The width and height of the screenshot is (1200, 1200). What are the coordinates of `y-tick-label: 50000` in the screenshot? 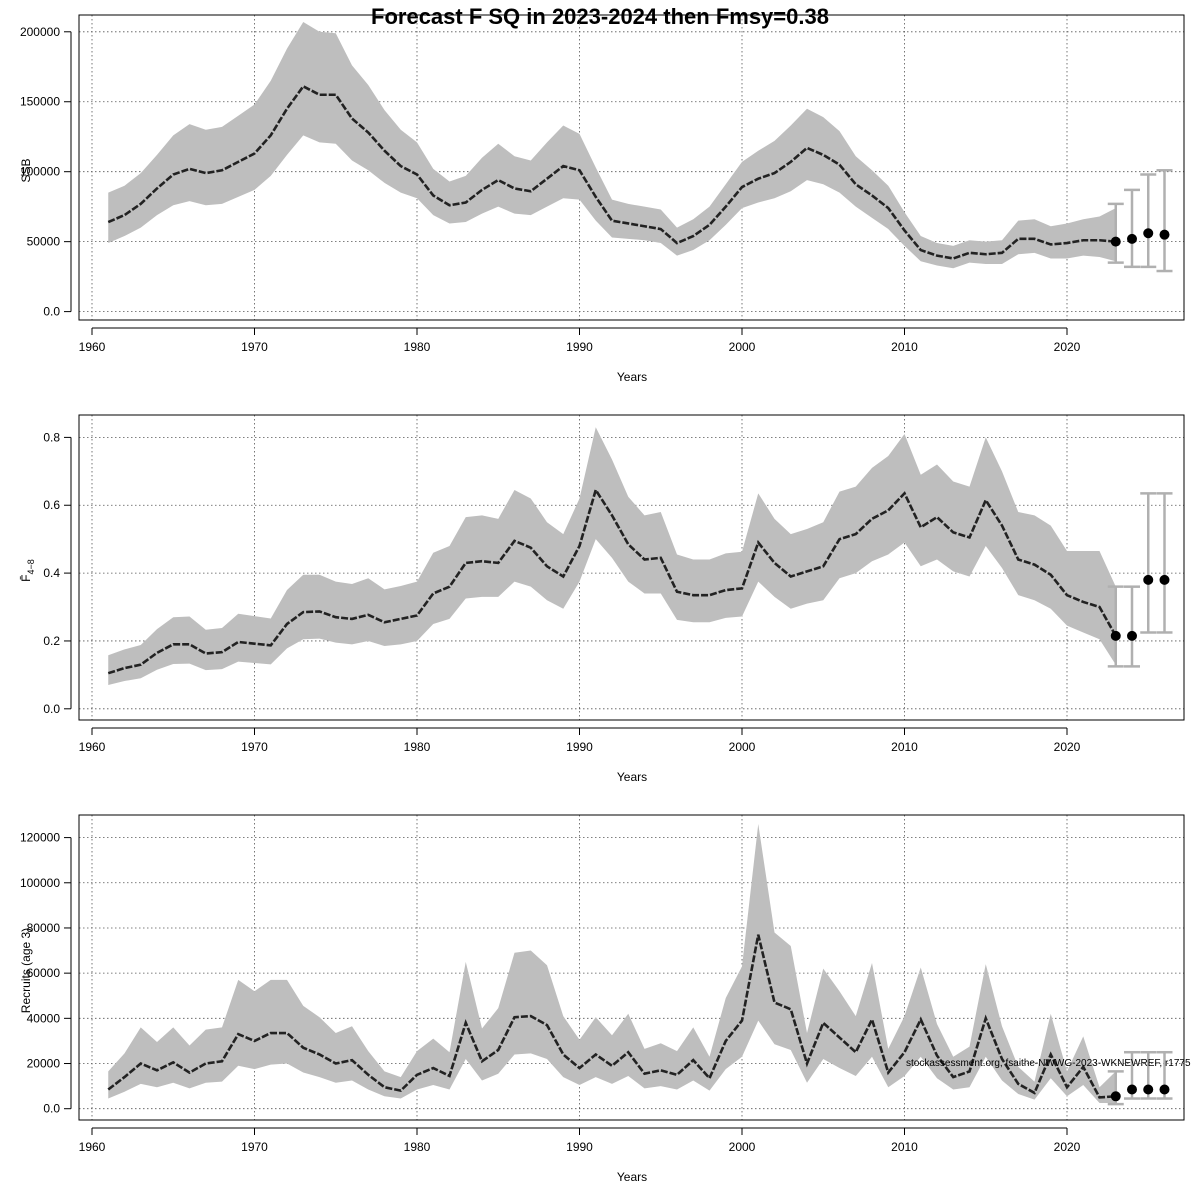 It's located at (44, 242).